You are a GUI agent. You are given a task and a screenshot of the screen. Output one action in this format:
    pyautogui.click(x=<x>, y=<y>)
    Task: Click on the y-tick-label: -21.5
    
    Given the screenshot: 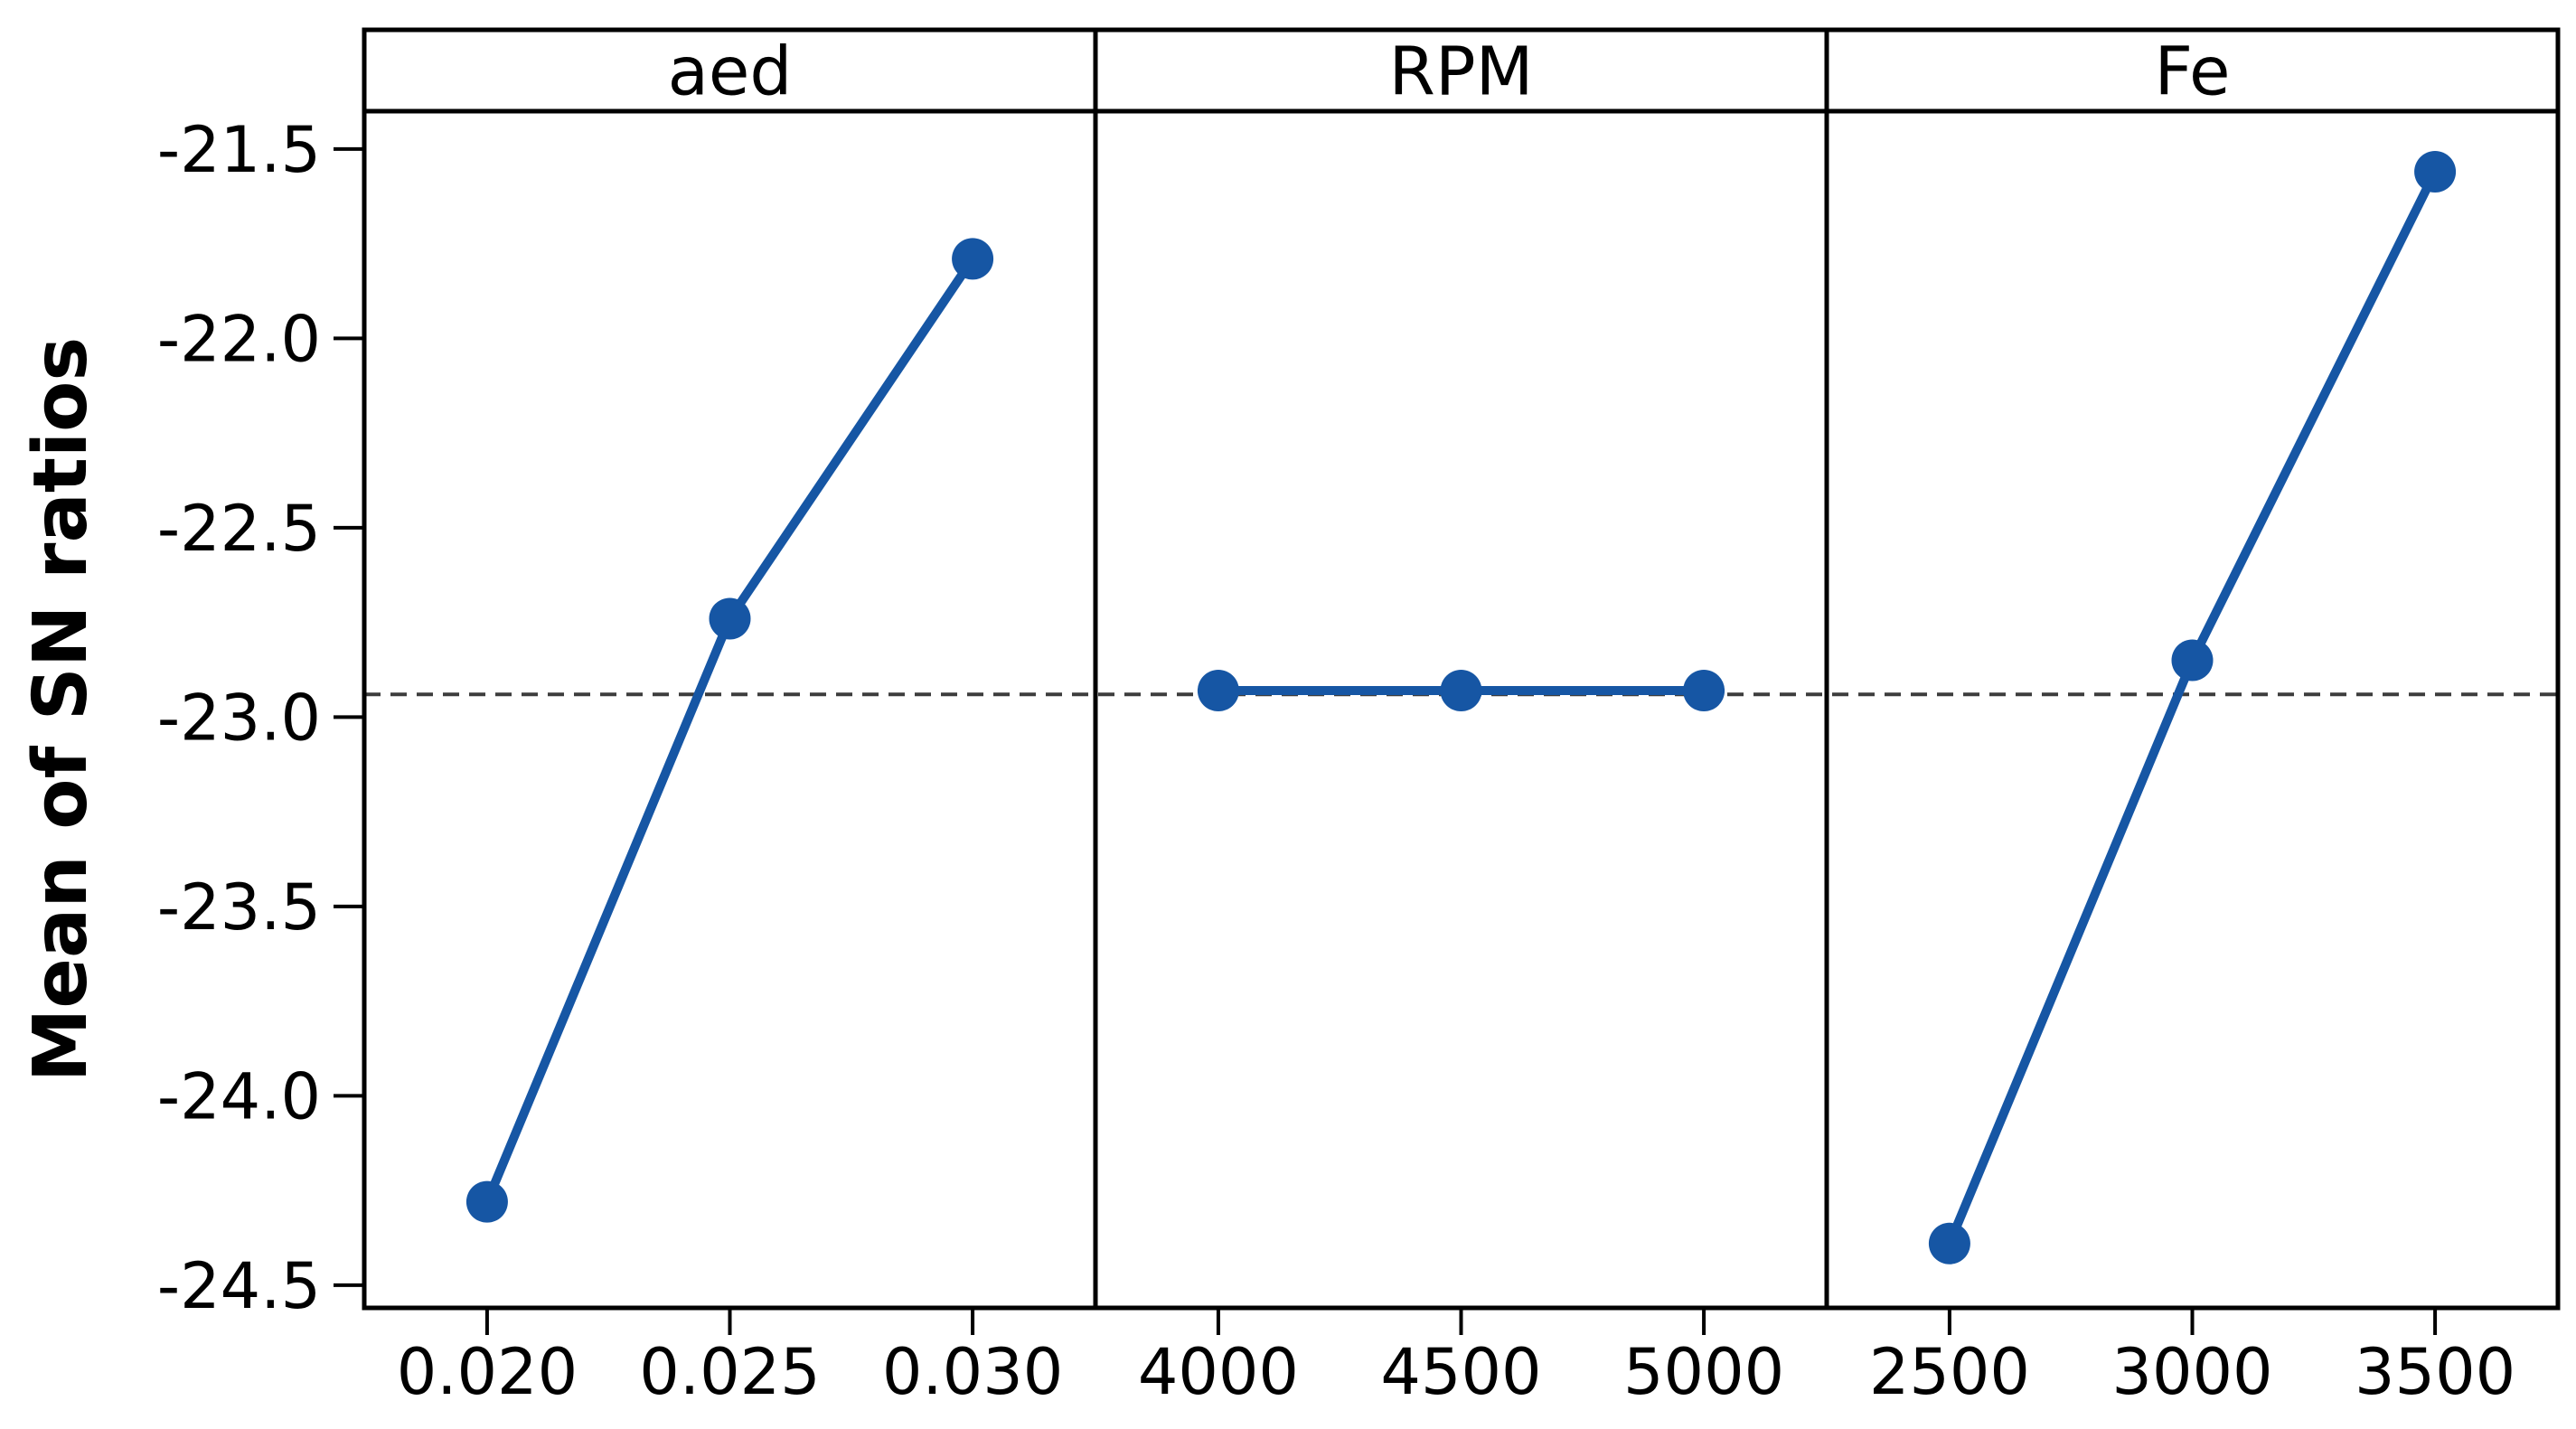 What is the action you would take?
    pyautogui.click(x=239, y=150)
    